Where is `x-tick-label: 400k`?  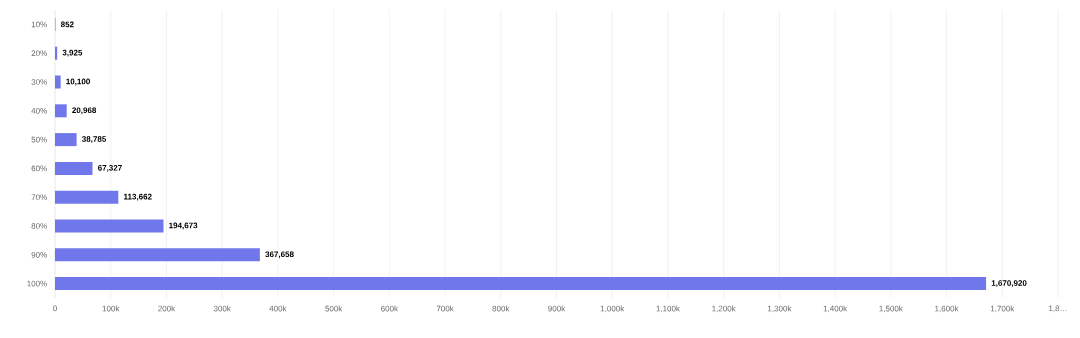
x-tick-label: 400k is located at coordinates (278, 308).